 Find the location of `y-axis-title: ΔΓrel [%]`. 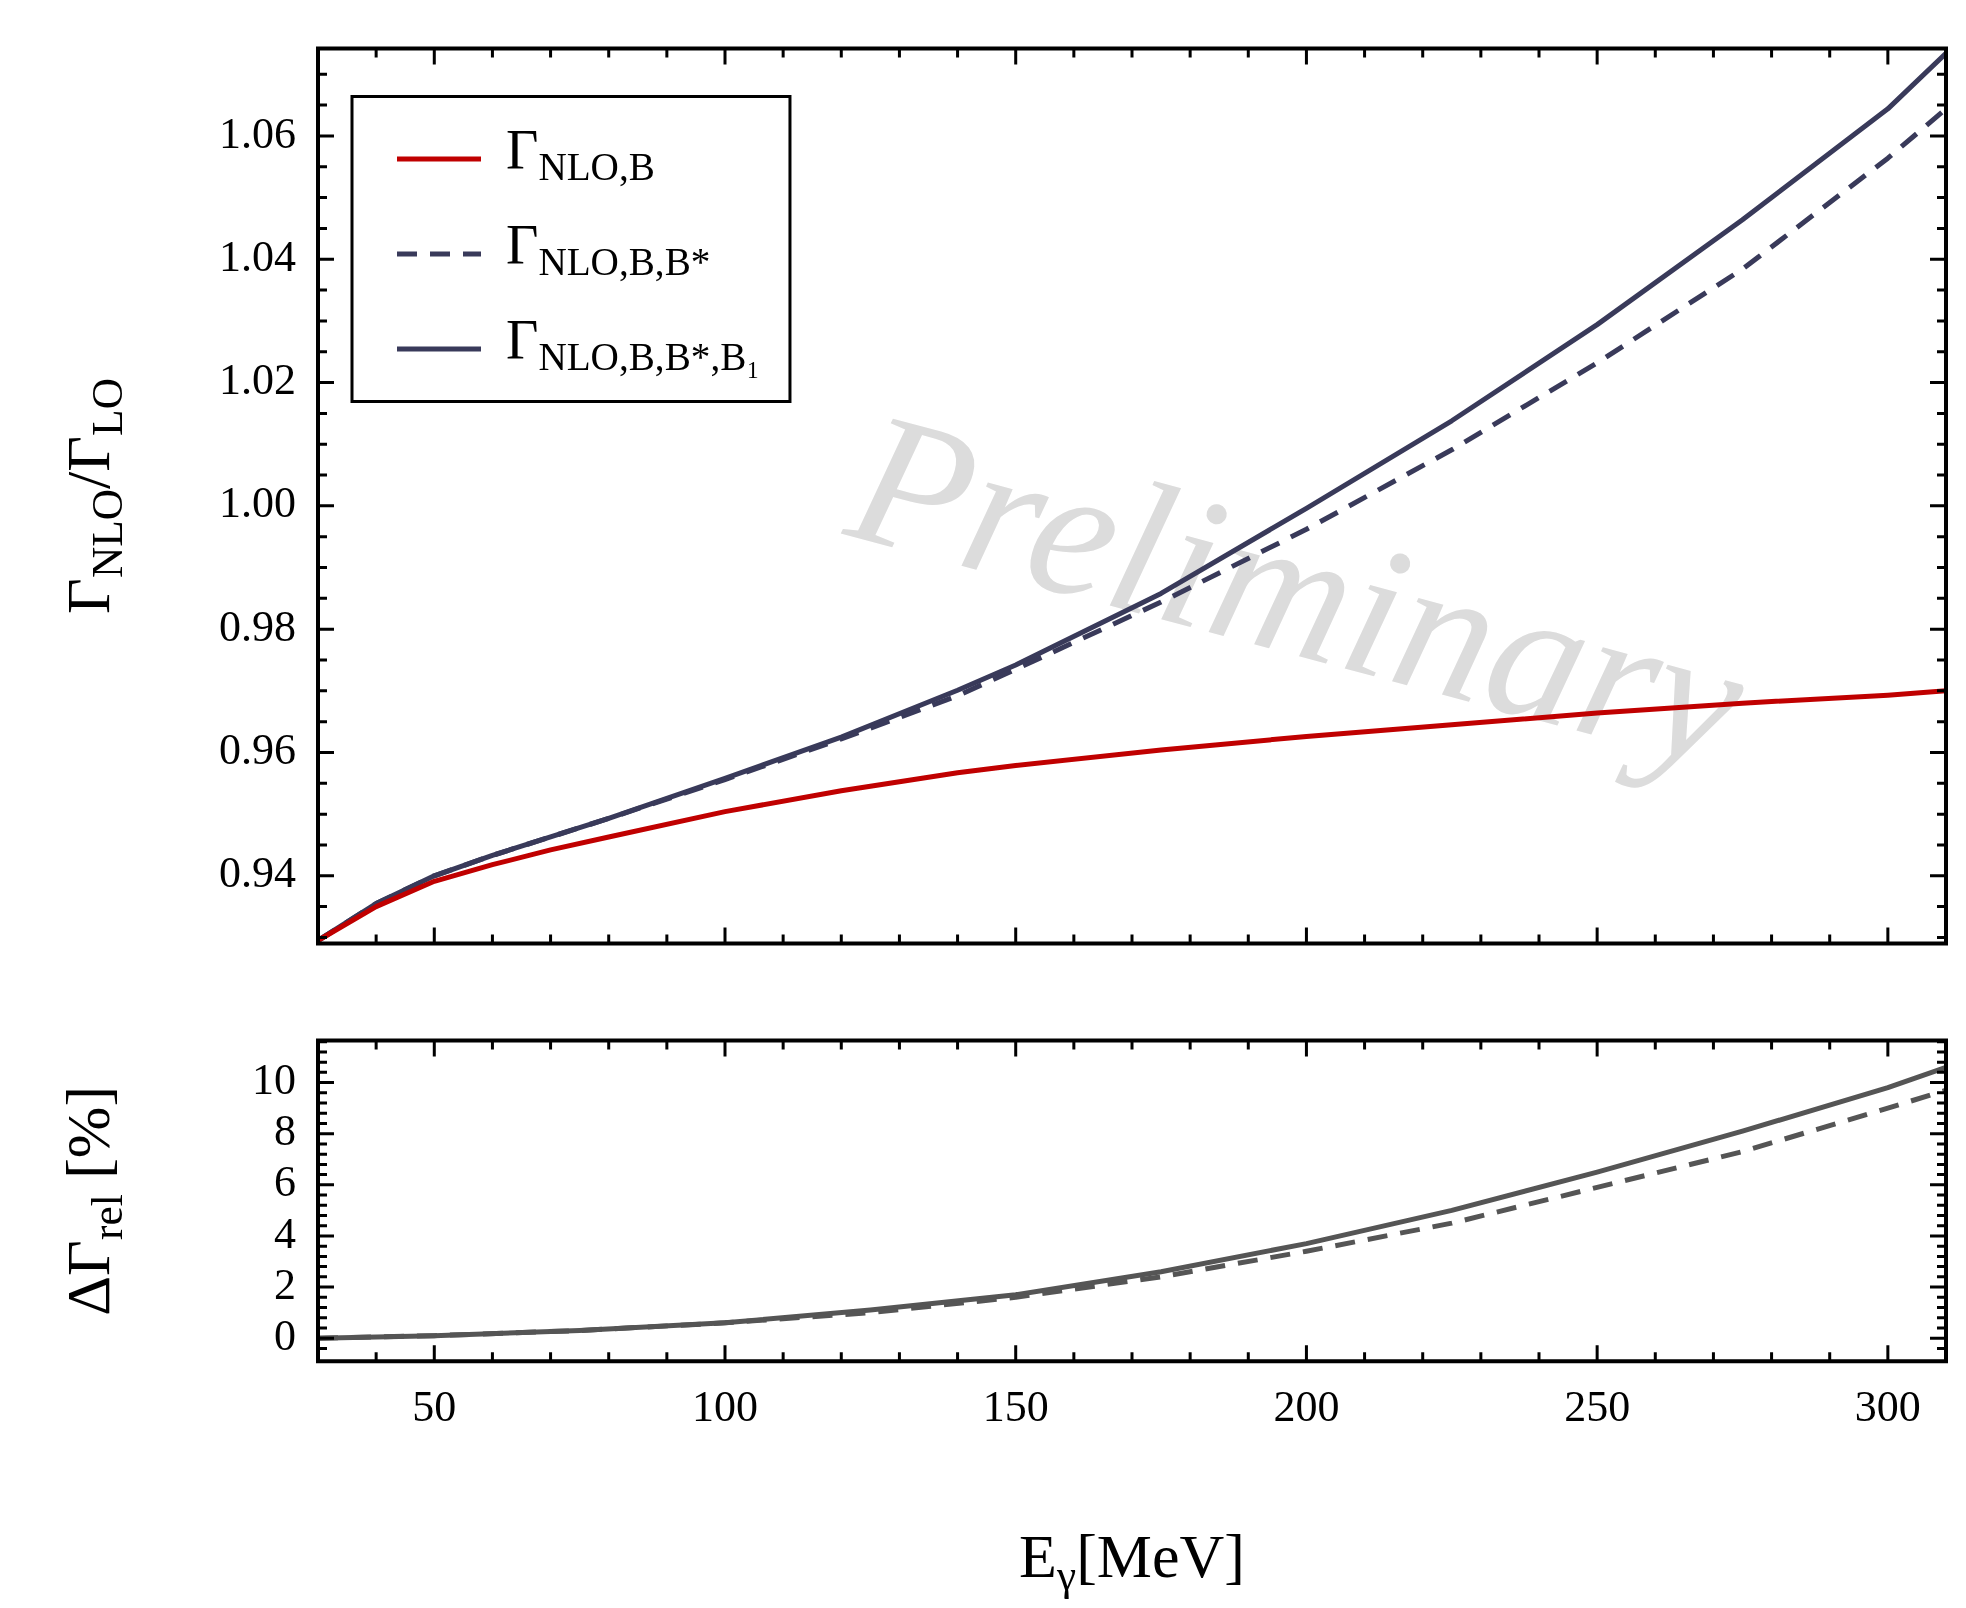

y-axis-title: ΔΓrel [%] is located at coordinates (92, 1200).